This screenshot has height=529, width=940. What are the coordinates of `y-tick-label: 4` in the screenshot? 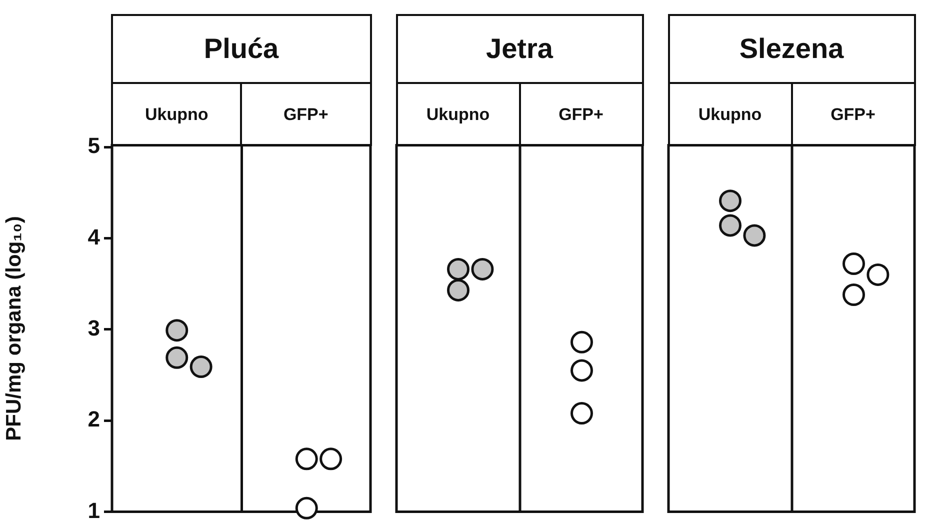 It's located at (94, 237).